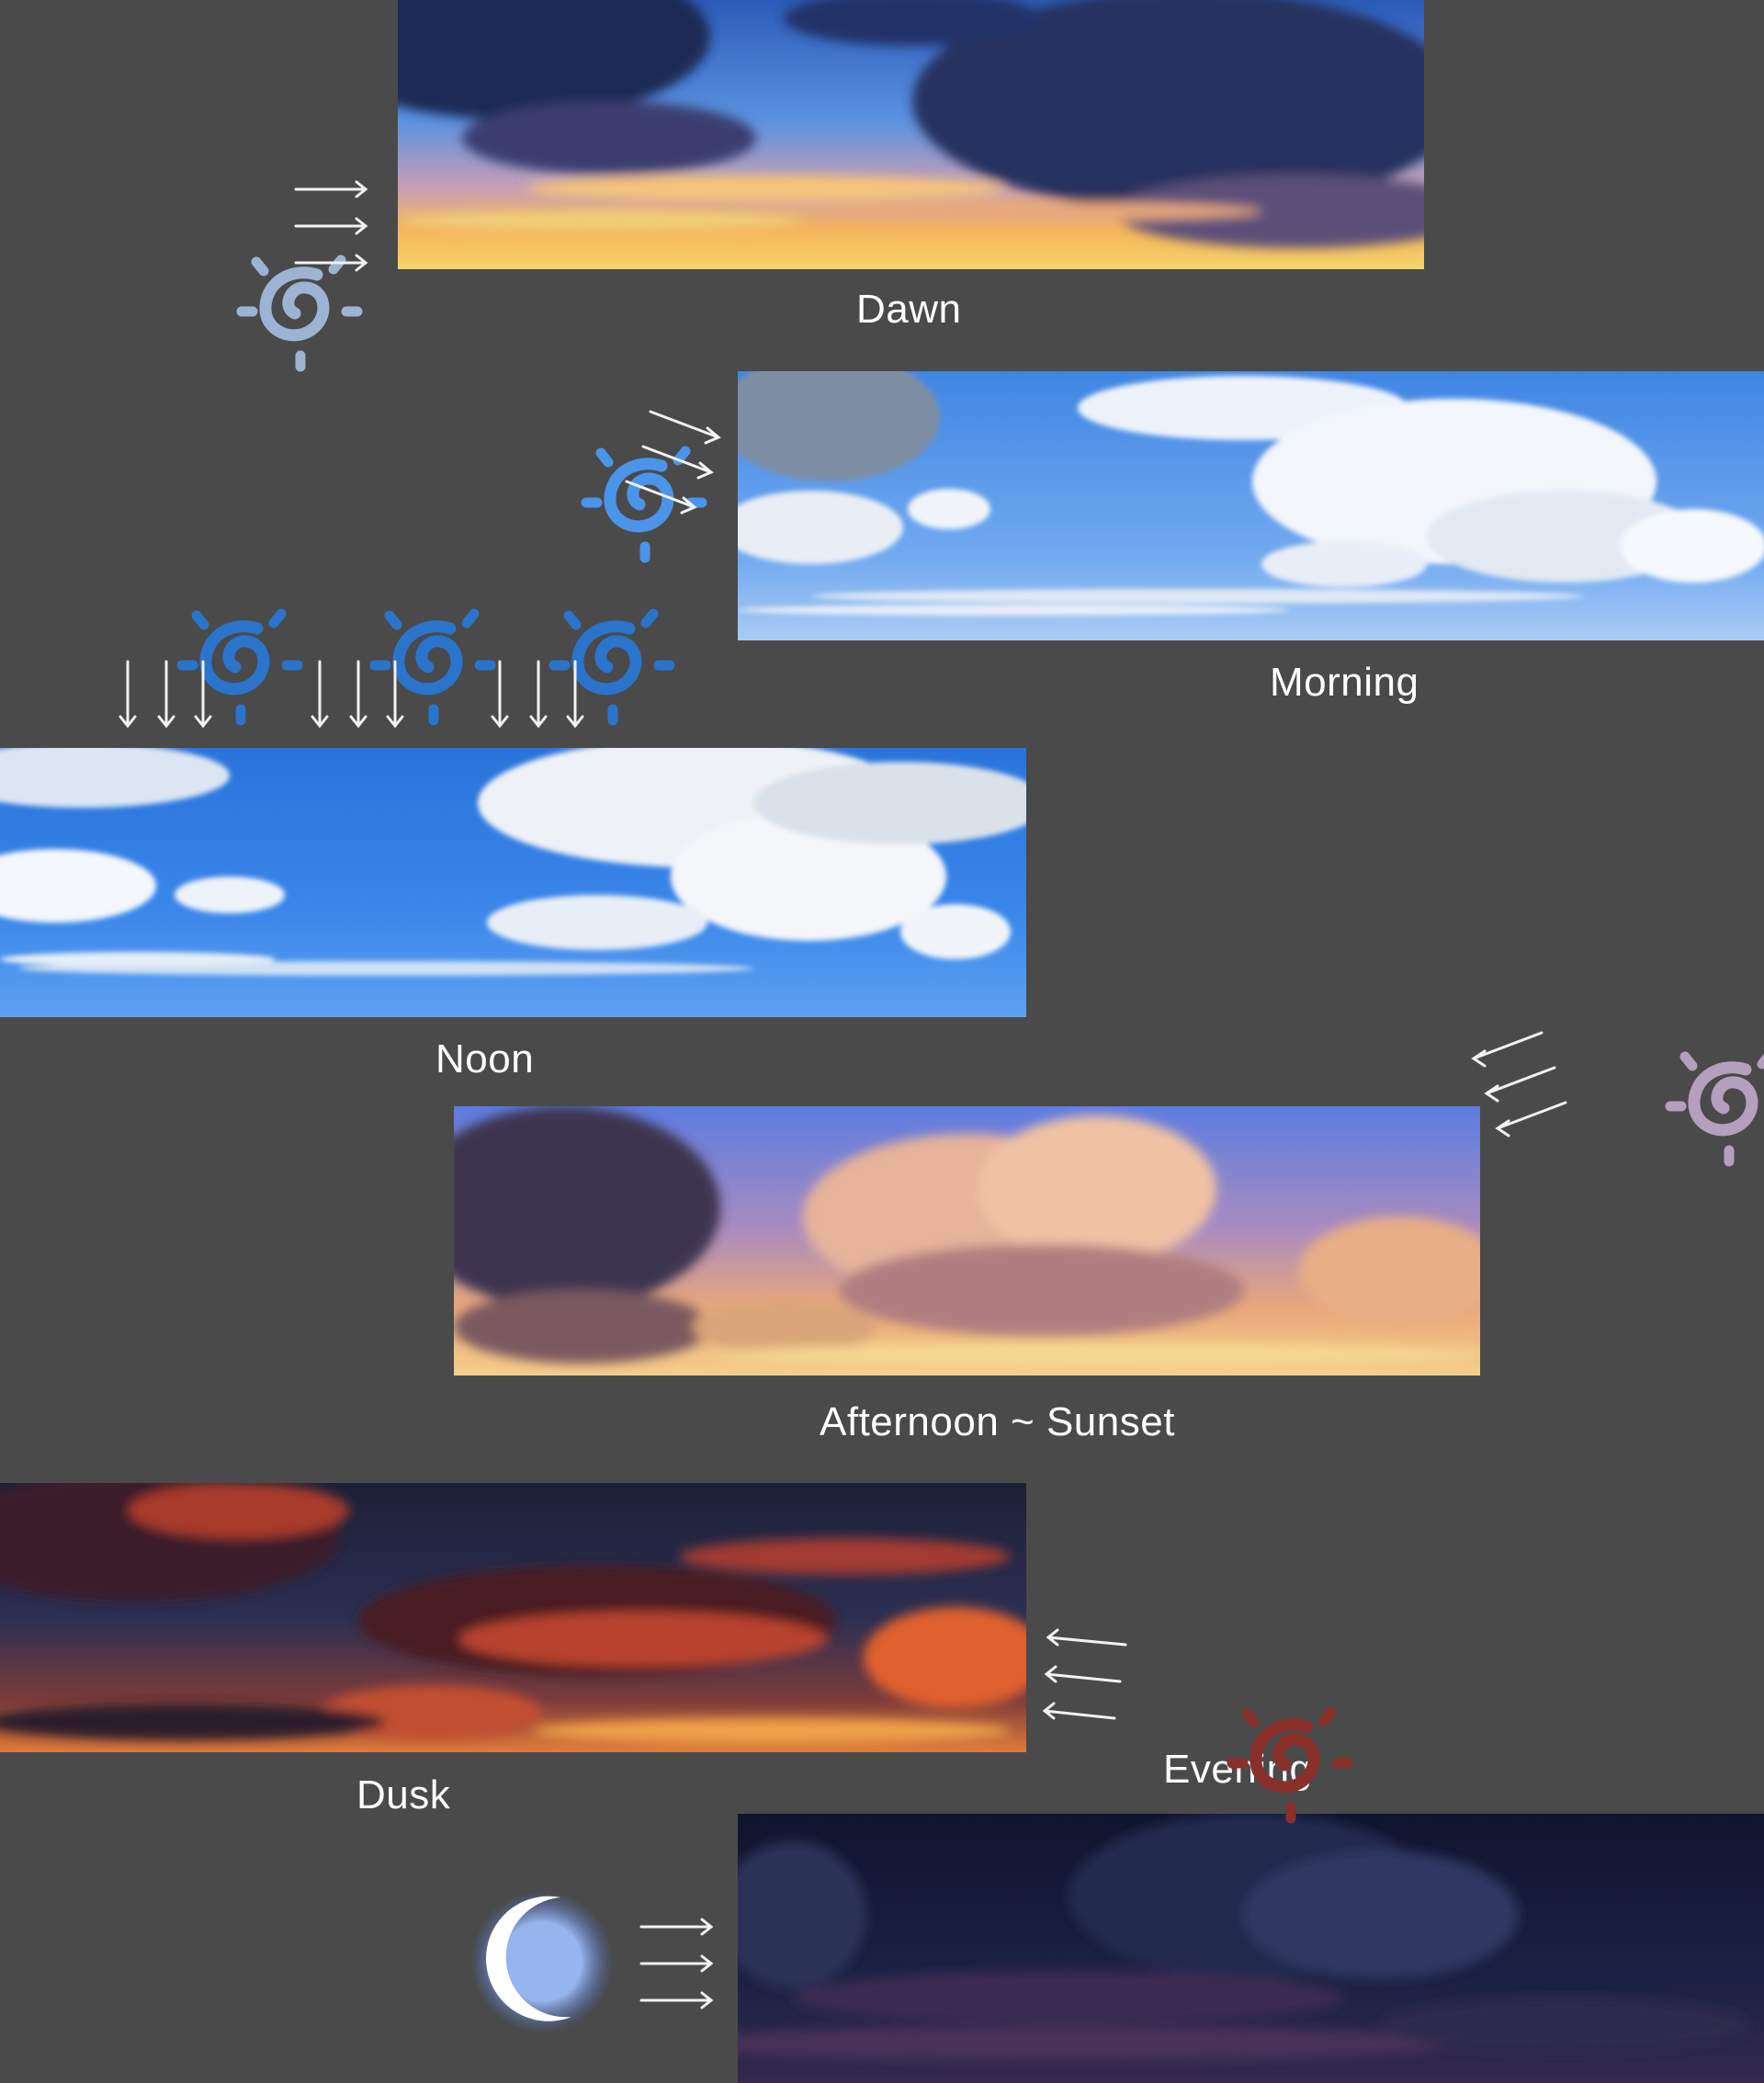 The width and height of the screenshot is (1764, 2083). What do you see at coordinates (1251, 1948) in the screenshot?
I see `evening-sky-panel` at bounding box center [1251, 1948].